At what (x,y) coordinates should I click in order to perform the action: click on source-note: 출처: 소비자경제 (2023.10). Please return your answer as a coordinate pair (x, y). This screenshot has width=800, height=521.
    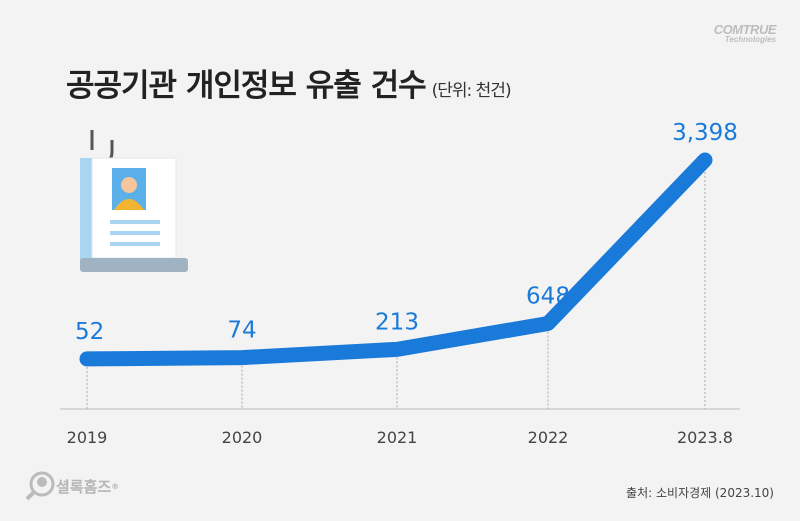
    Looking at the image, I should click on (700, 493).